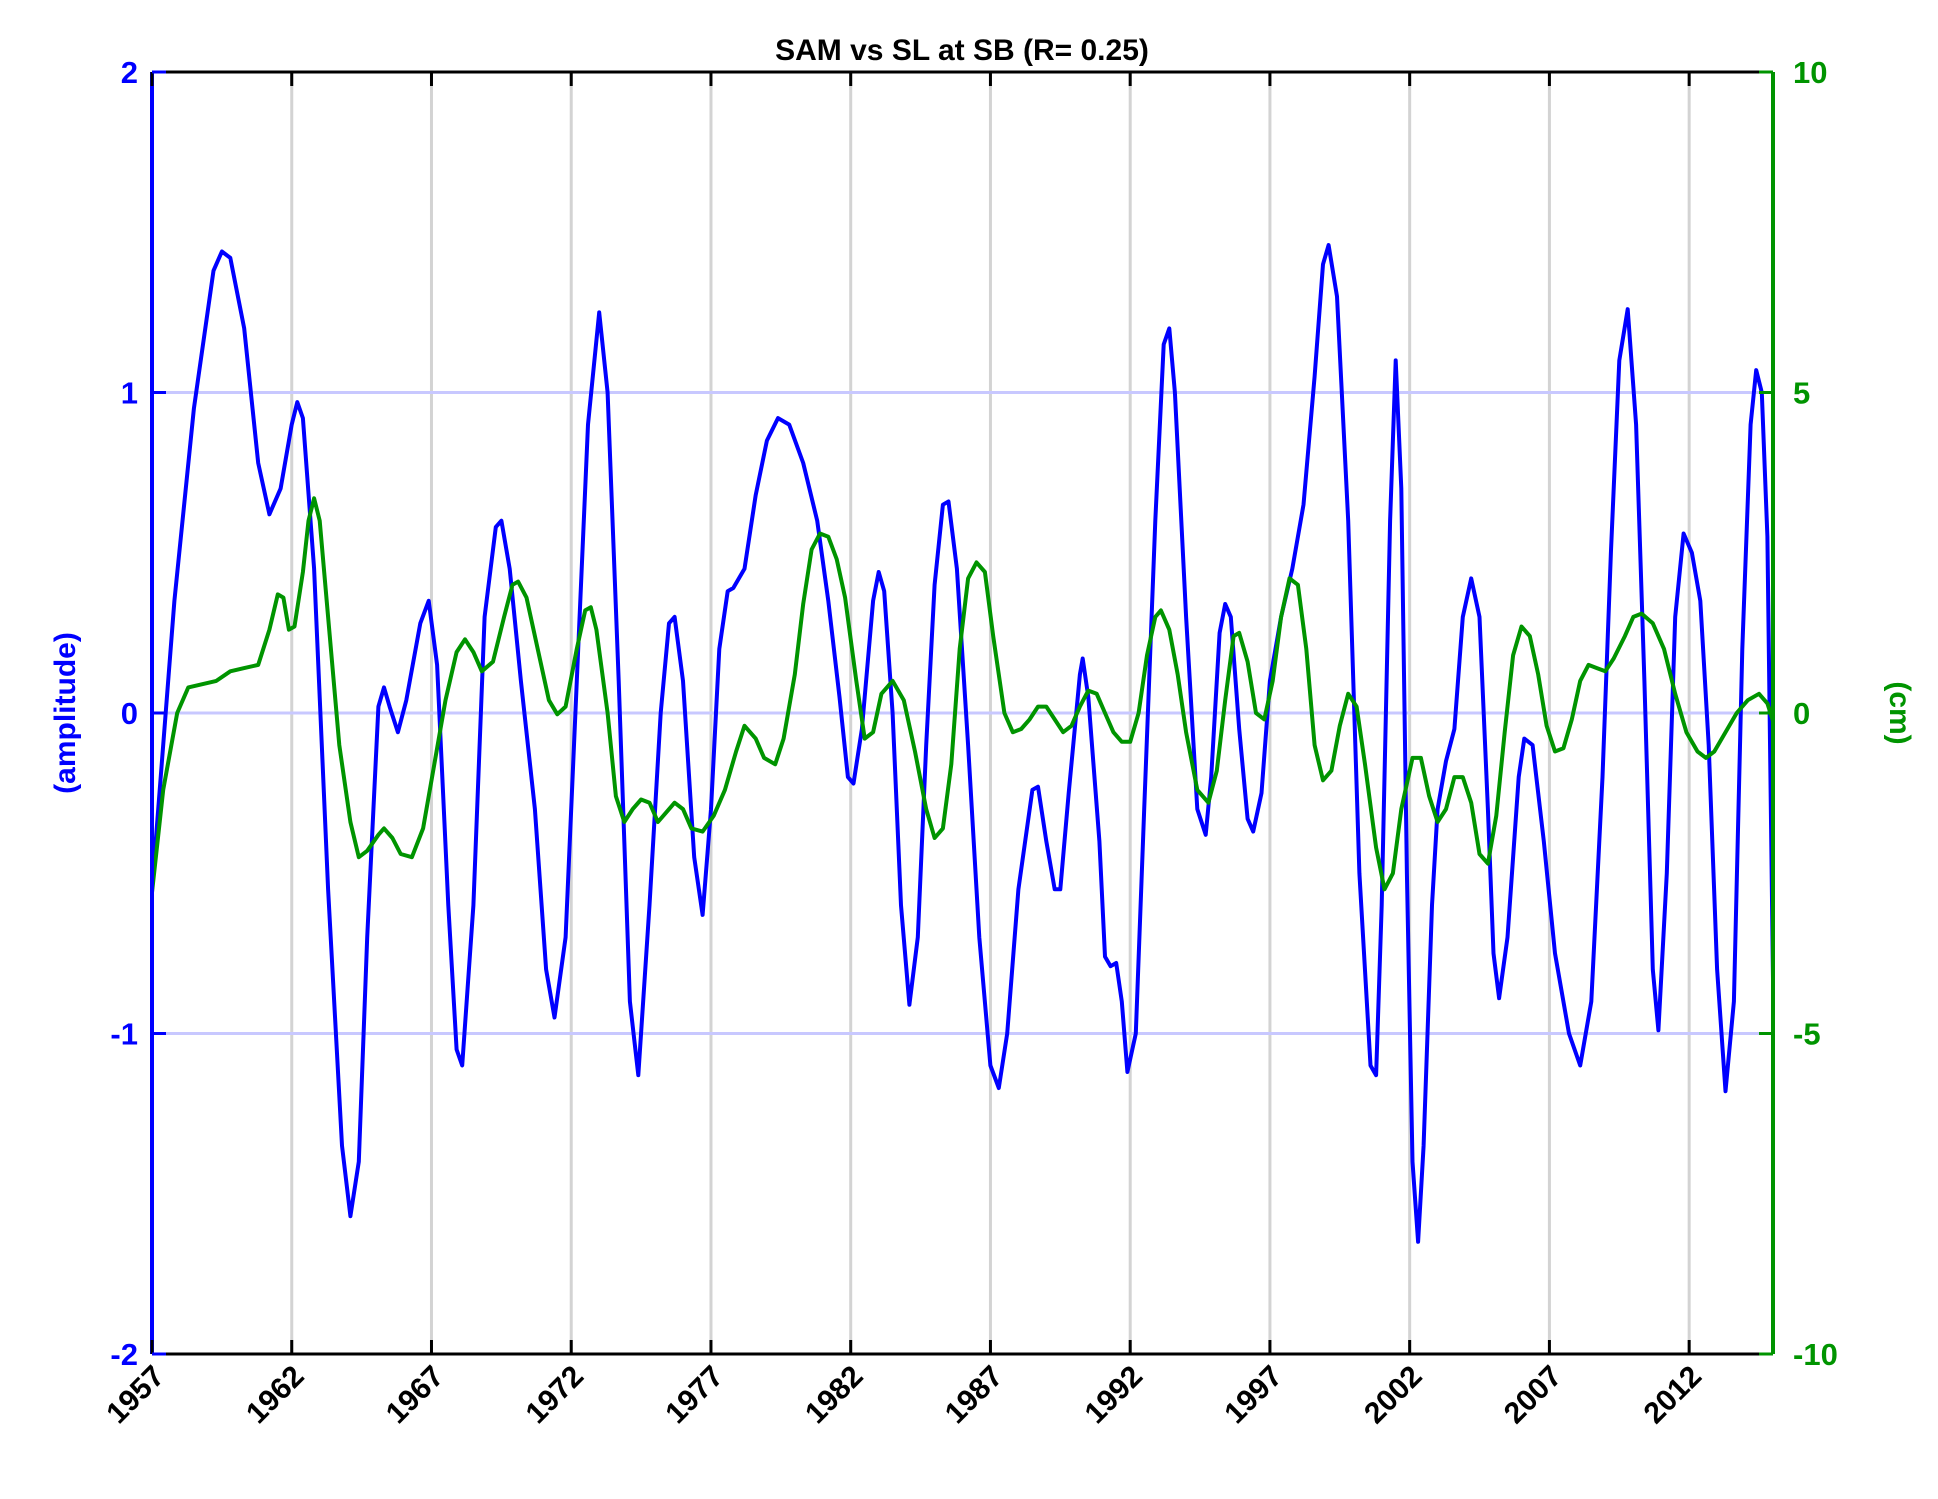  Describe the element at coordinates (65, 713) in the screenshot. I see `left-axis-label: (amplitude)` at that location.